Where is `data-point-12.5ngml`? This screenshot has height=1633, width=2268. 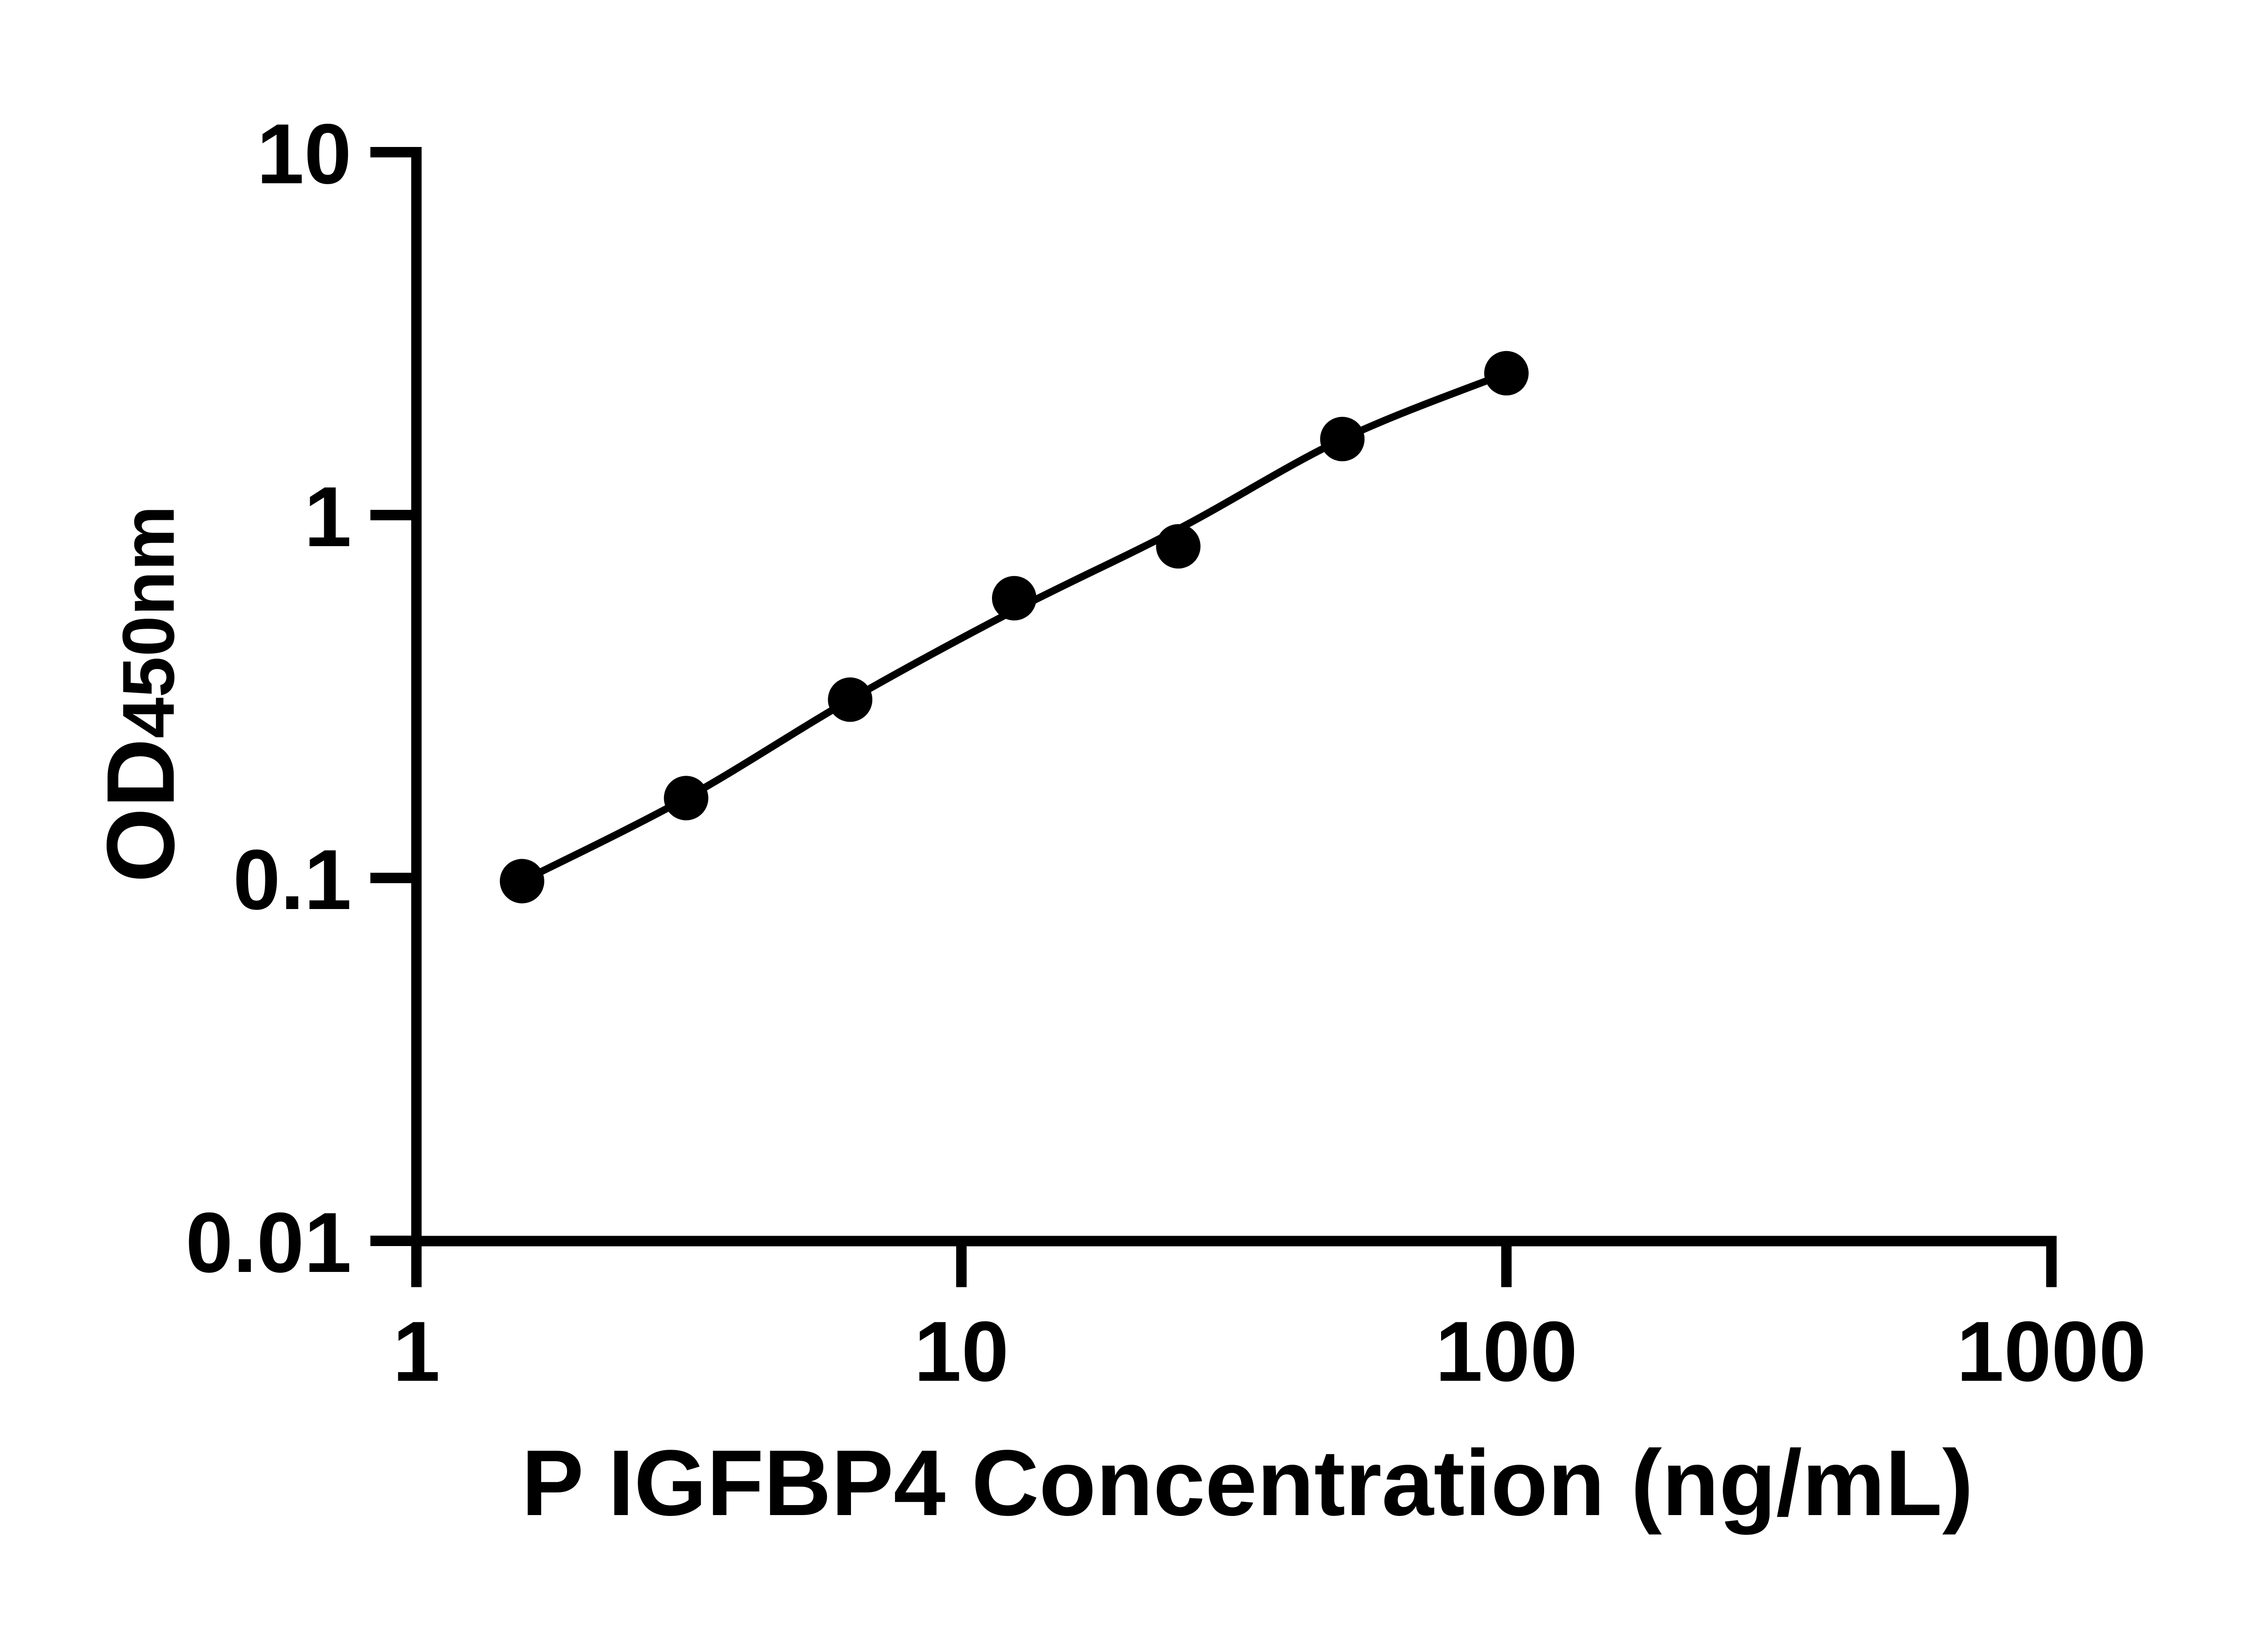
data-point-12.5ngml is located at coordinates (1014, 598).